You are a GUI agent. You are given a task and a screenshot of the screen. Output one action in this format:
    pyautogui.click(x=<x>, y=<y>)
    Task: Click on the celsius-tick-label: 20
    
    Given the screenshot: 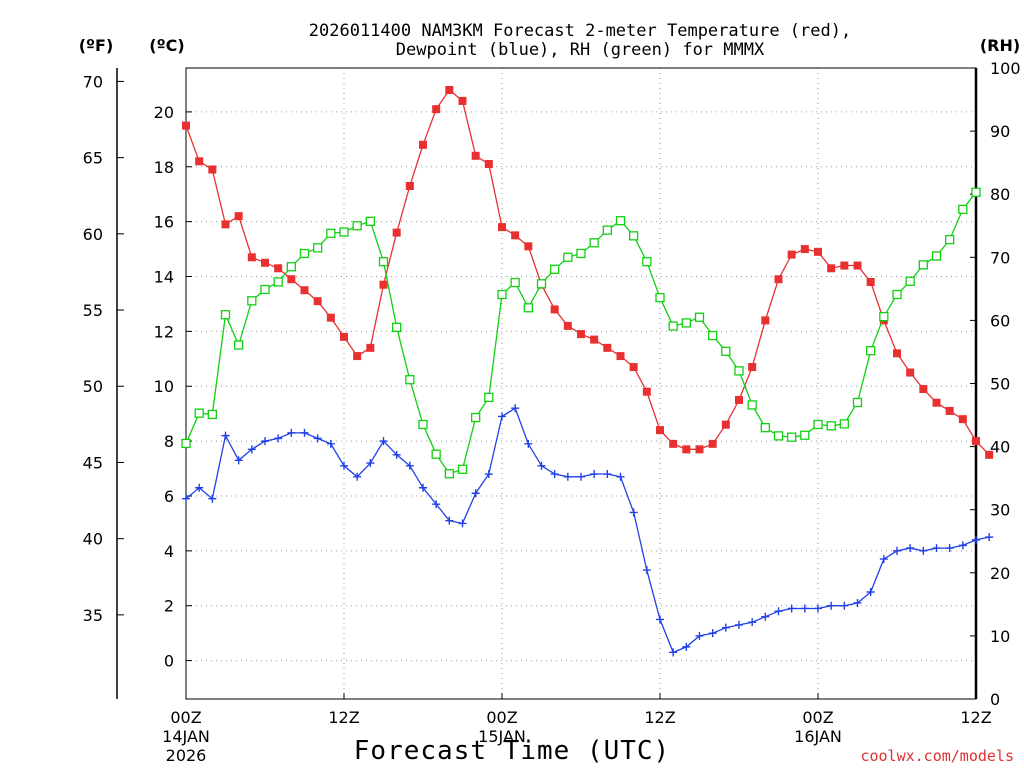 What is the action you would take?
    pyautogui.click(x=164, y=112)
    